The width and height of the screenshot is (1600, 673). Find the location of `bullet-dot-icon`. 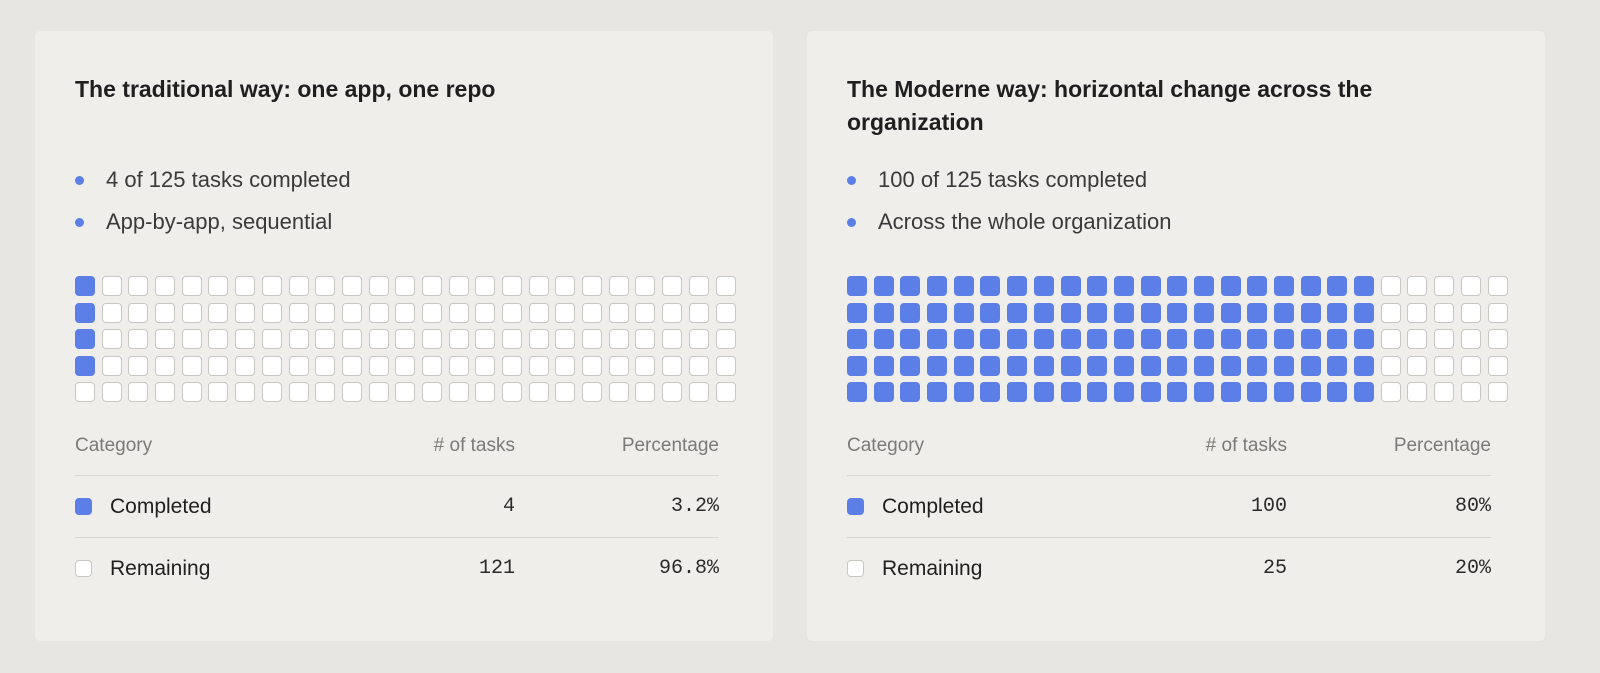

bullet-dot-icon is located at coordinates (851, 222).